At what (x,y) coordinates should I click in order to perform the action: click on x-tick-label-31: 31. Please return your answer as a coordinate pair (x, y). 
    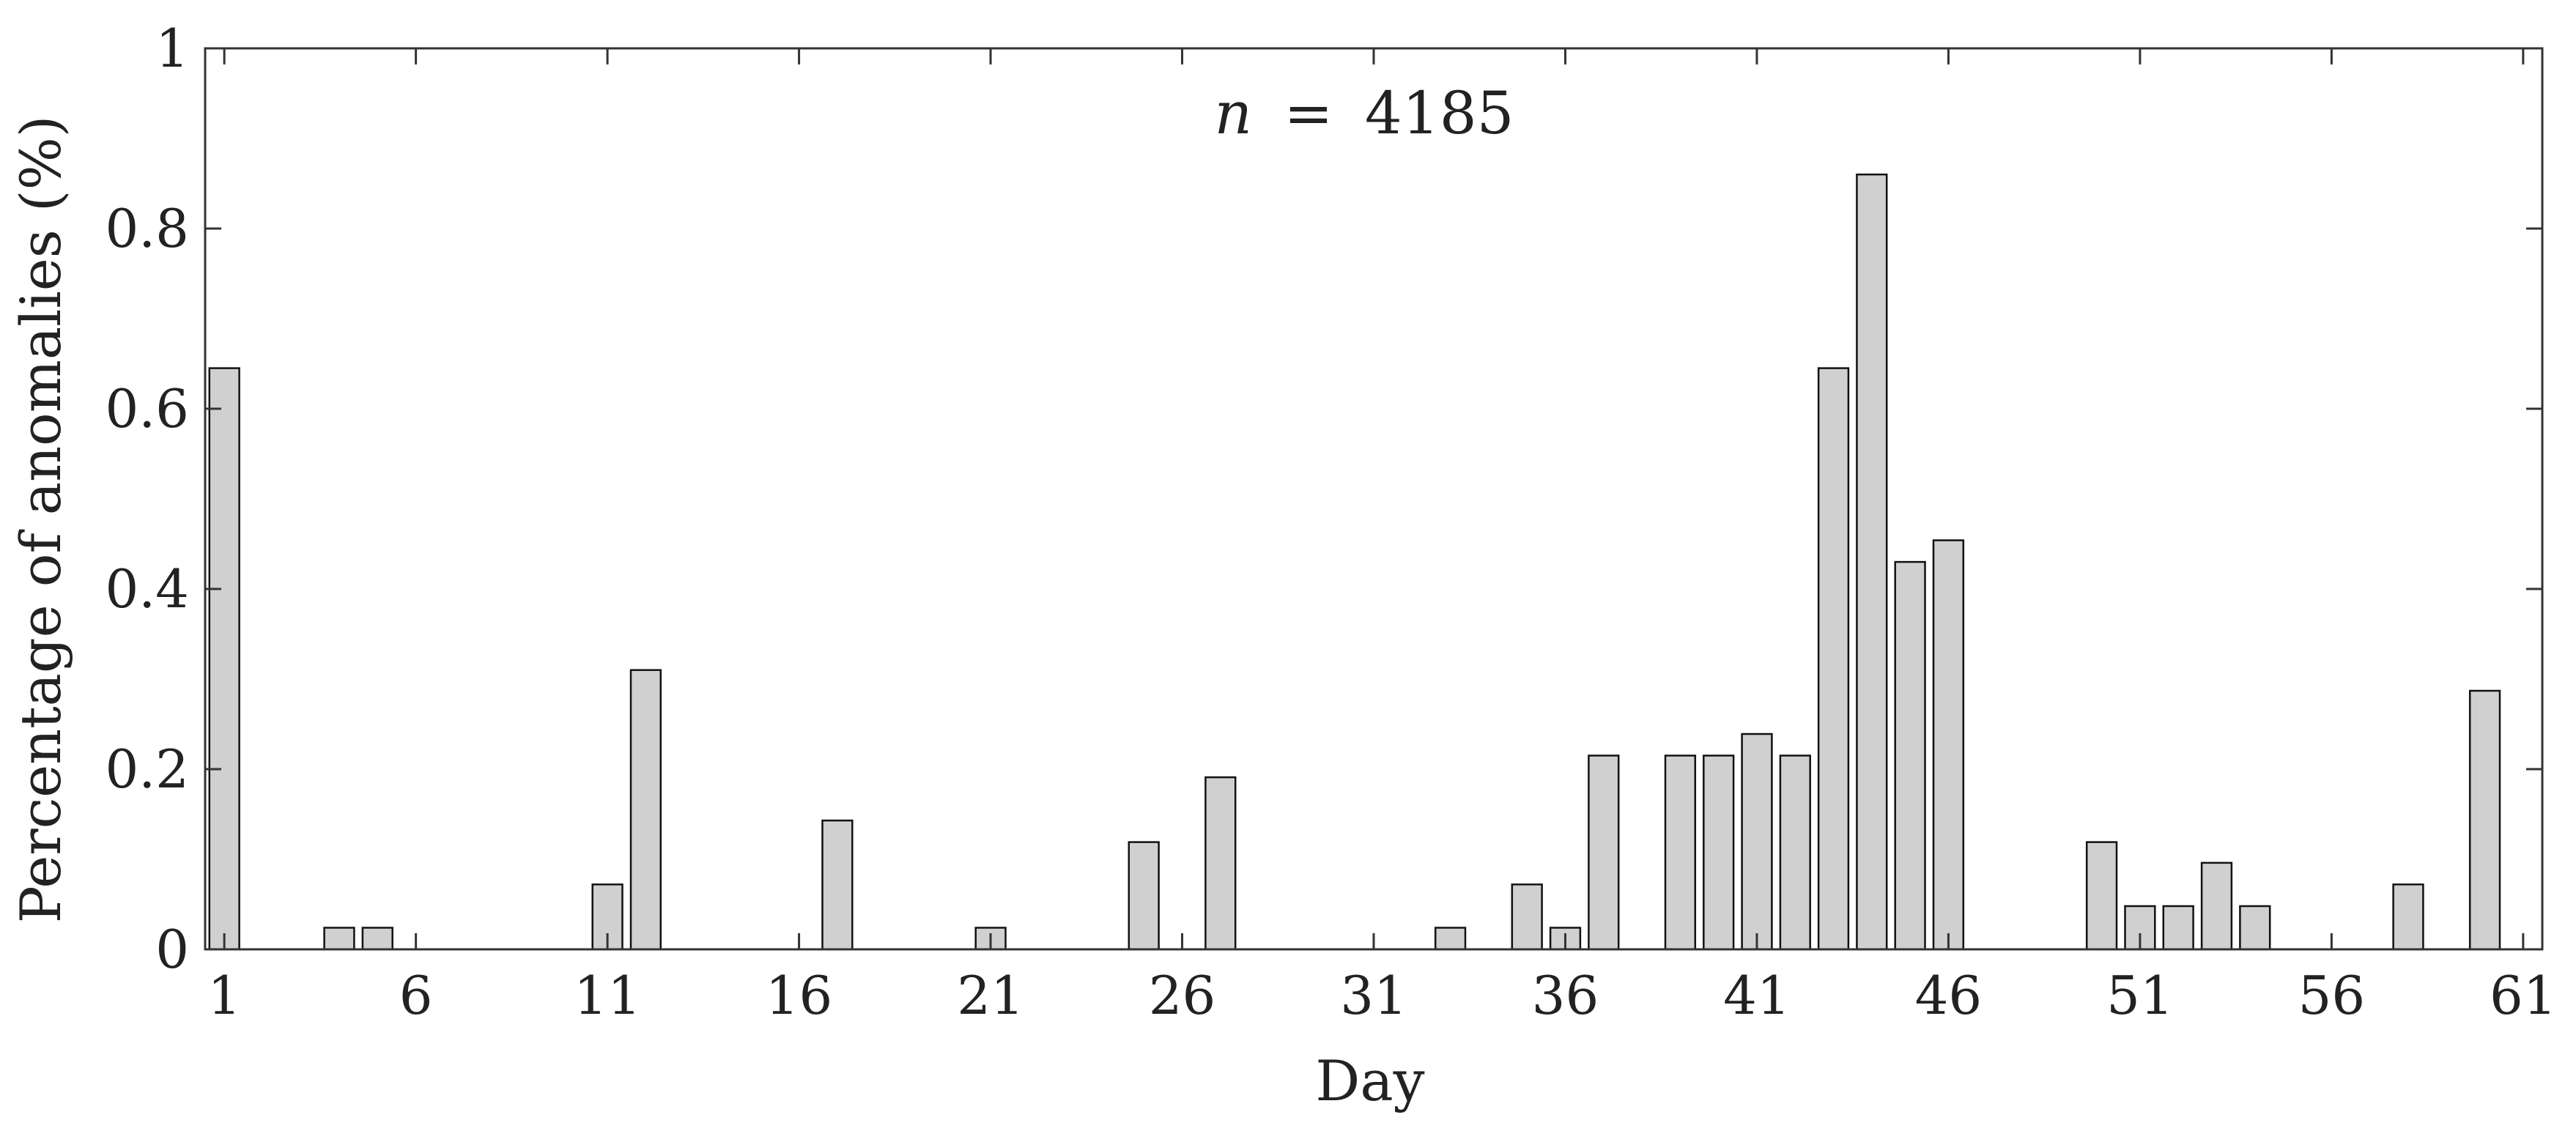
    Looking at the image, I should click on (1373, 996).